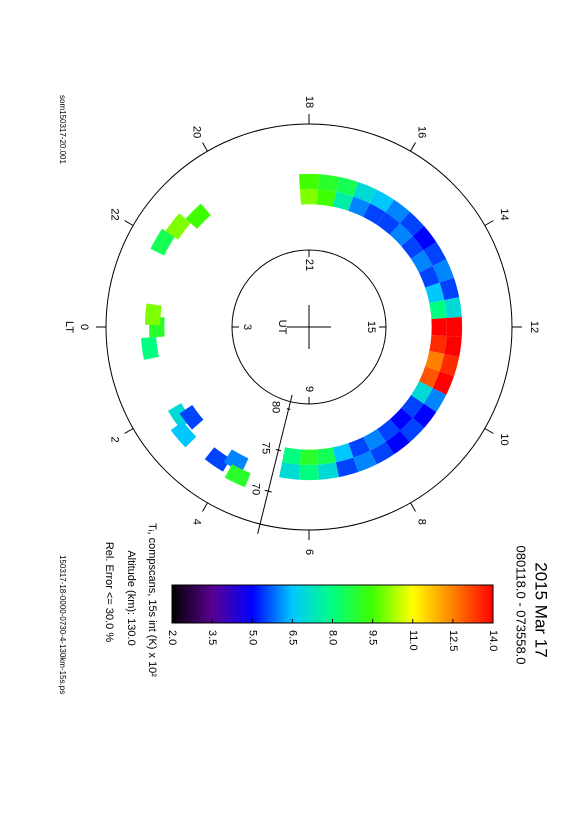  Describe the element at coordinates (84, 327) in the screenshot. I see `lt-tick-label: 0` at that location.